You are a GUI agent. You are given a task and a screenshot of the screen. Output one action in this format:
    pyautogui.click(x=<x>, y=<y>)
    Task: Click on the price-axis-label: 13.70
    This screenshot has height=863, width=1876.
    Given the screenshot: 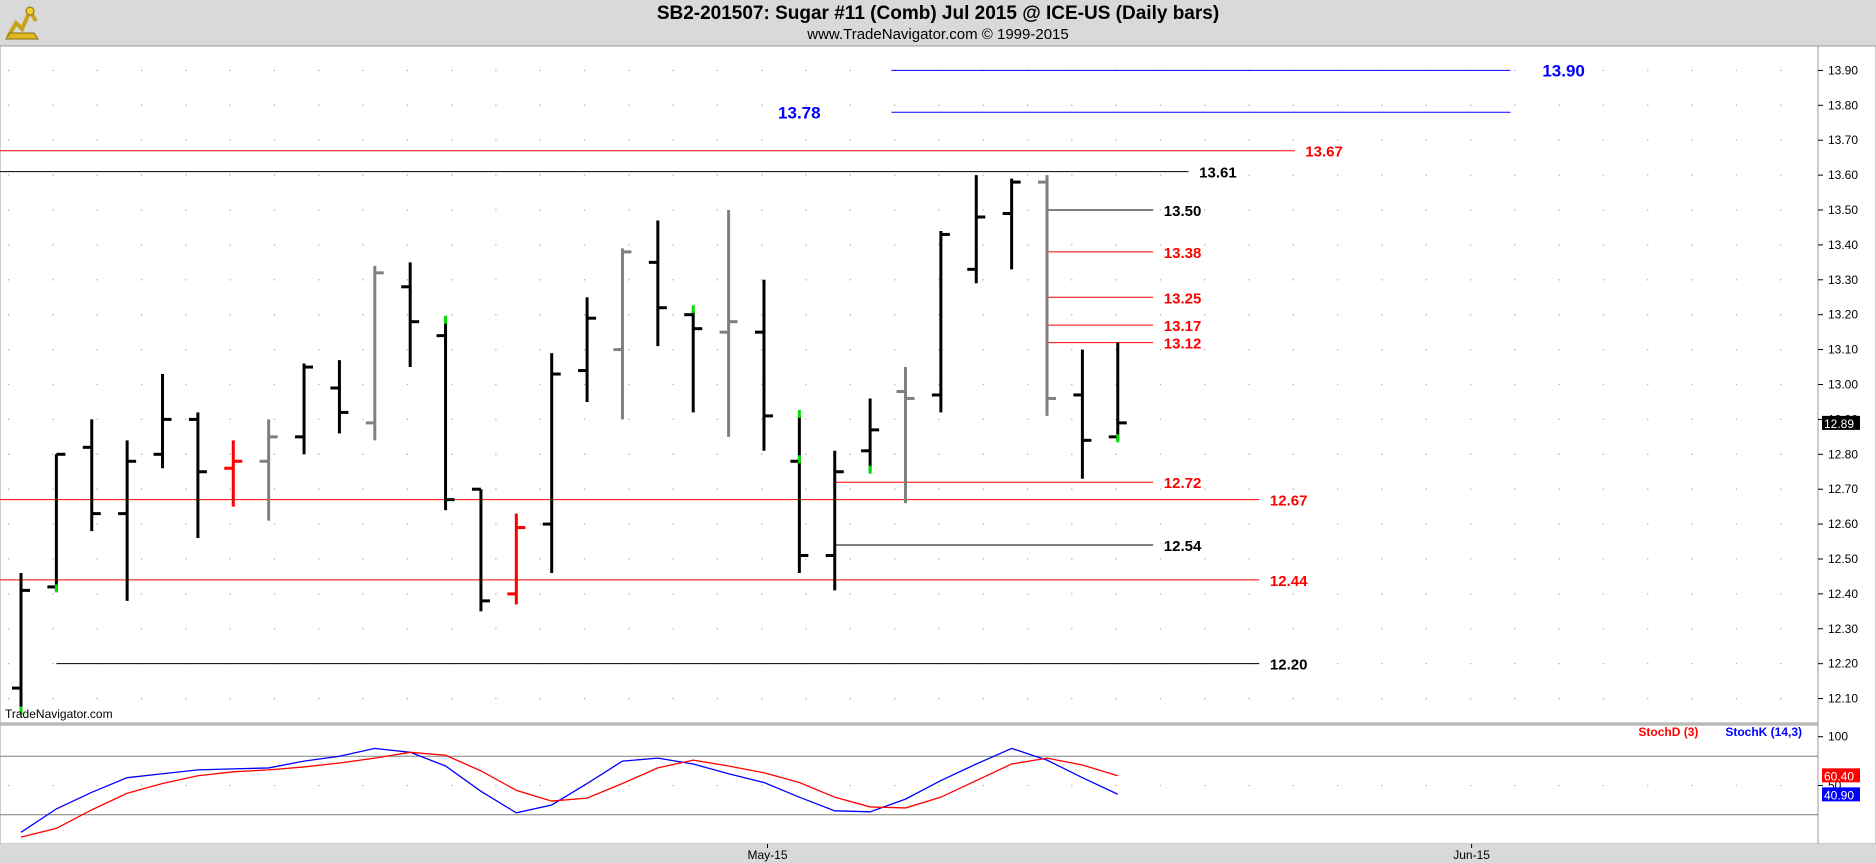 What is the action you would take?
    pyautogui.click(x=1843, y=140)
    